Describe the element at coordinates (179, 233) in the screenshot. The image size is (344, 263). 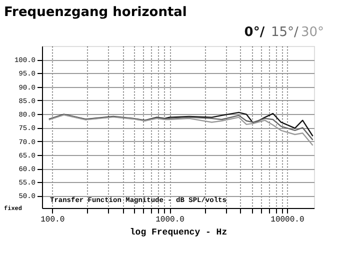
I see `x-axis-title: log Frequency - Hz` at that location.